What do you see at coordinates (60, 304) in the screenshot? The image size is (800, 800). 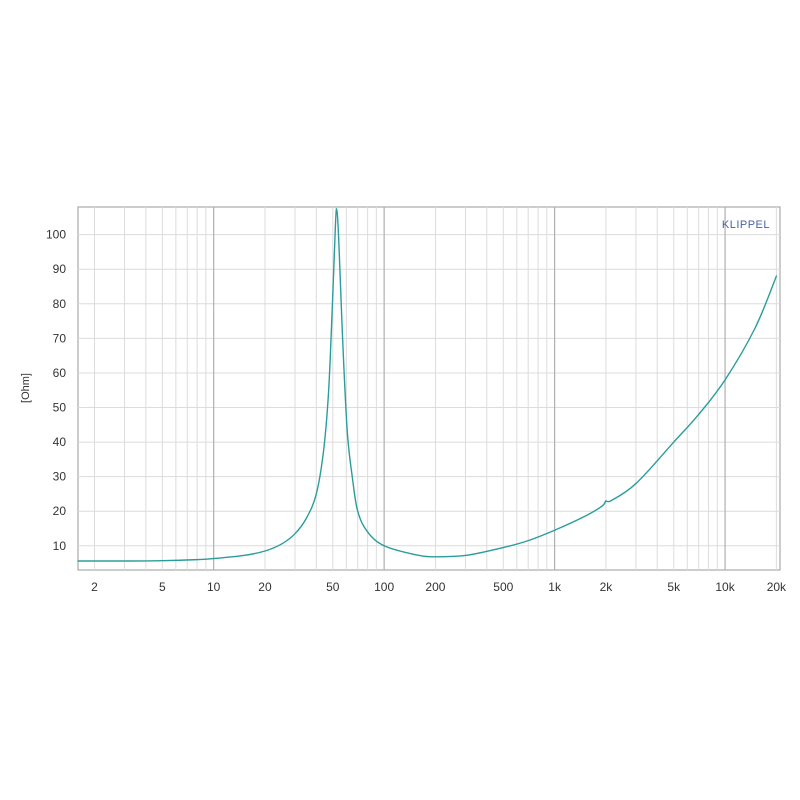 I see `y-tick-label: 80` at bounding box center [60, 304].